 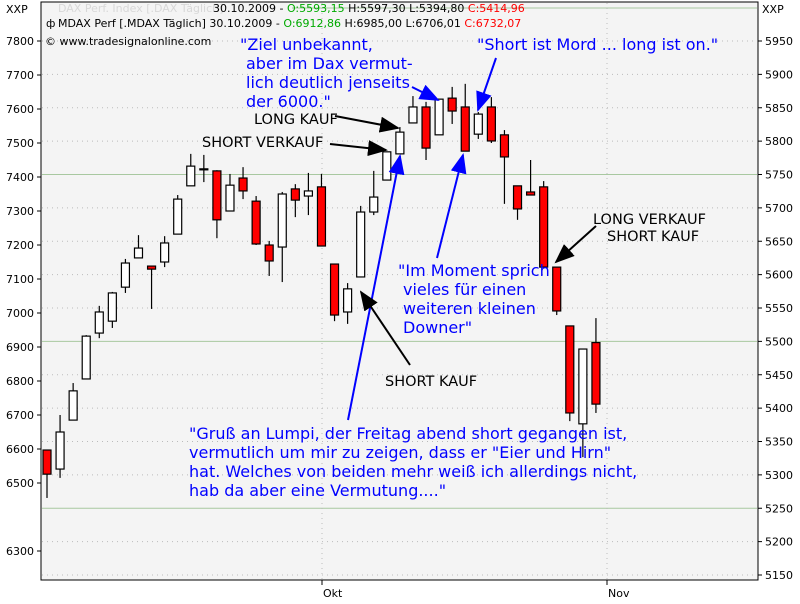 I want to click on right-tick-label: 5750, so click(x=779, y=175).